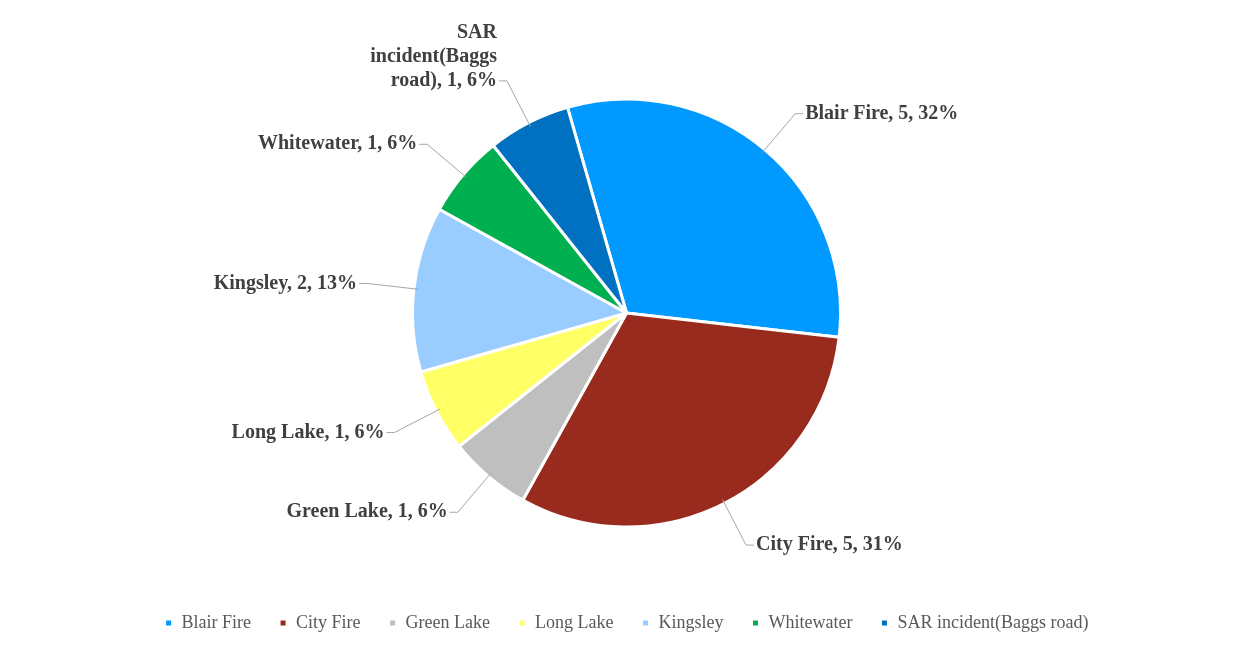 The width and height of the screenshot is (1253, 652). Describe the element at coordinates (367, 510) in the screenshot. I see `data-label: Green Lake, 1, 6%` at that location.